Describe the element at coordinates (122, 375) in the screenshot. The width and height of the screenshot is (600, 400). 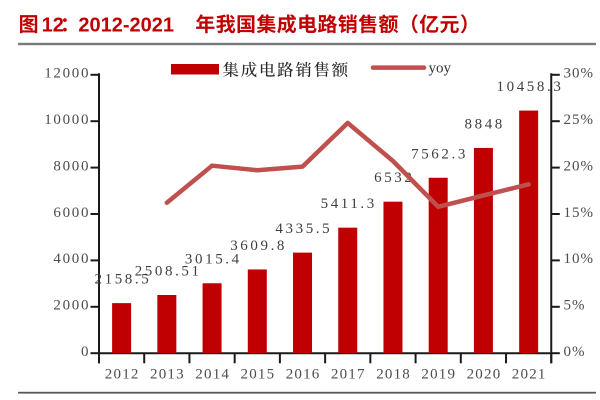
I see `svg-text: 2012` at that location.